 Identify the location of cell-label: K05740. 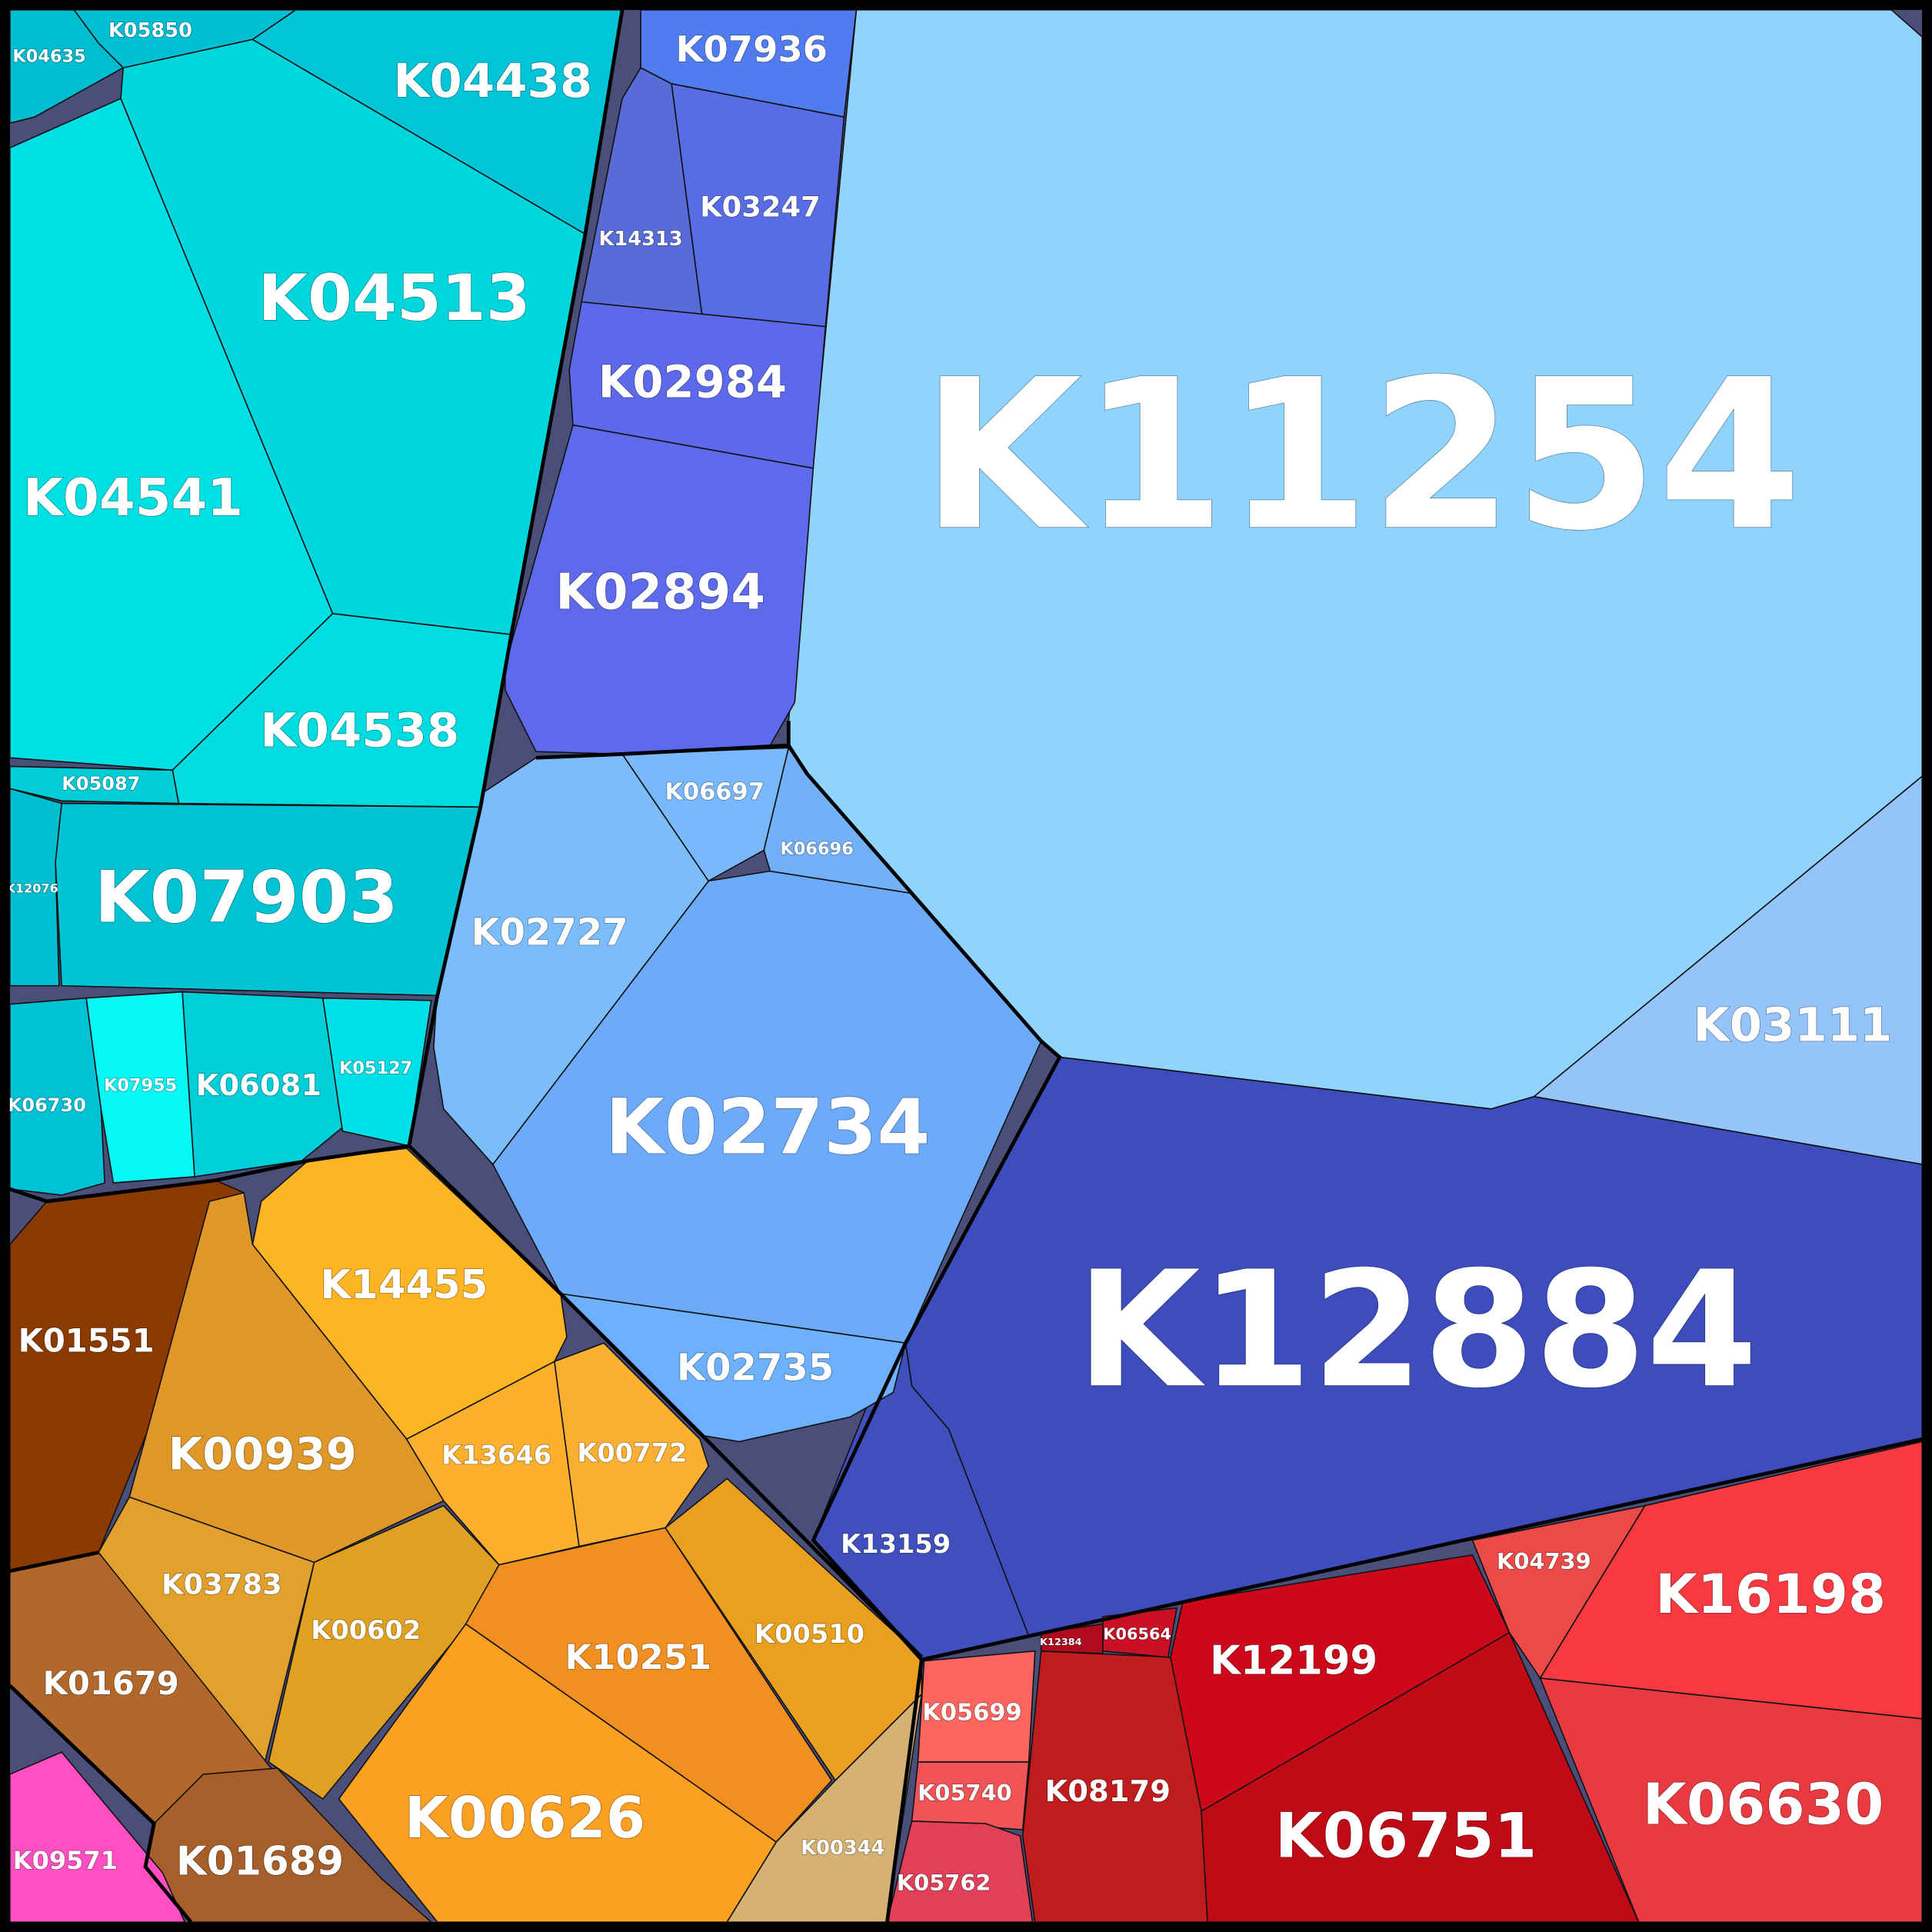
(965, 1793).